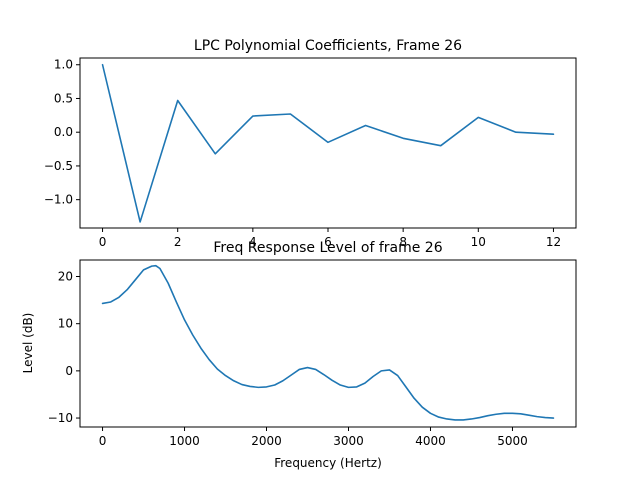 This screenshot has width=640, height=480. What do you see at coordinates (69, 371) in the screenshot?
I see `y-tick-label: 0` at bounding box center [69, 371].